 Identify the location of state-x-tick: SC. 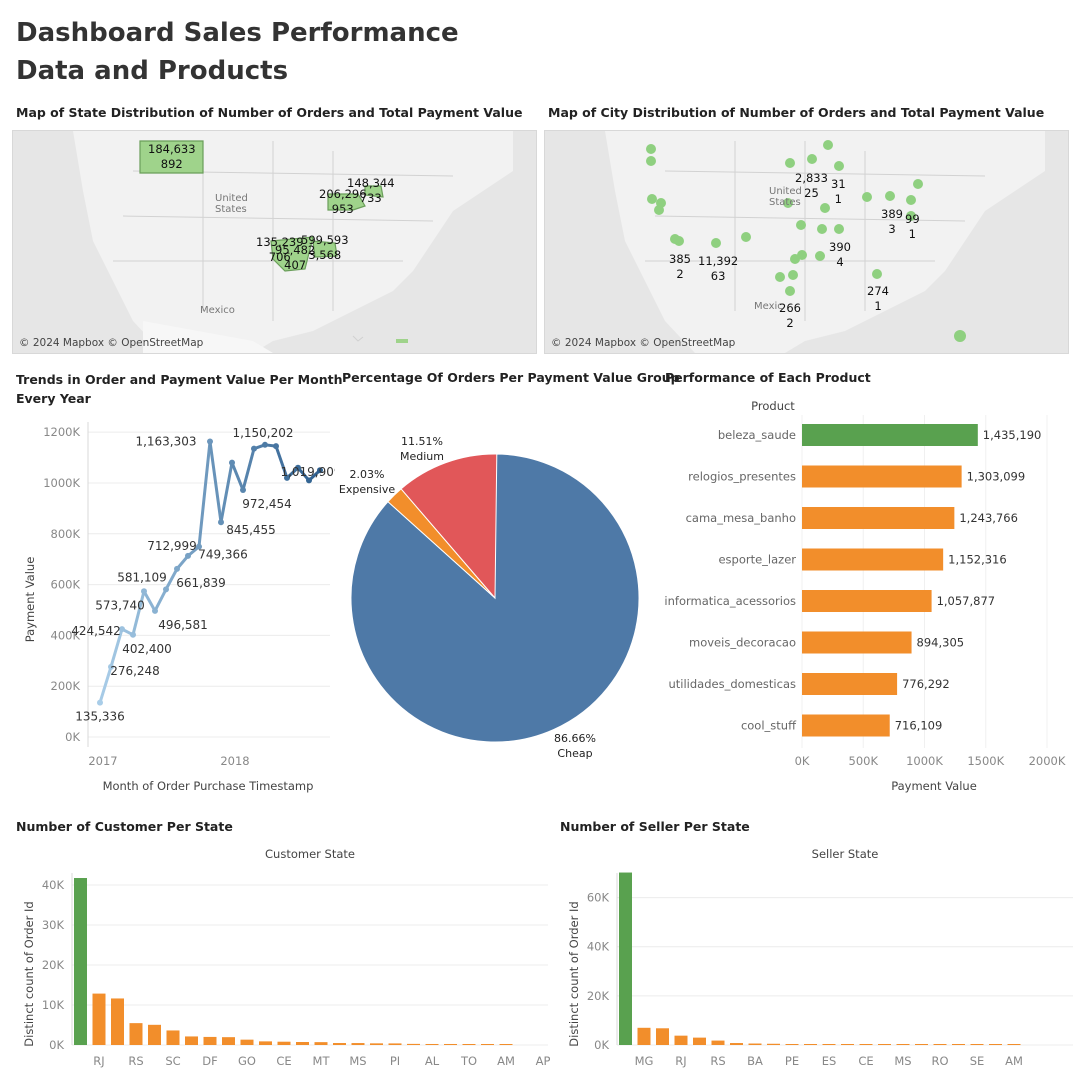
(172, 1061).